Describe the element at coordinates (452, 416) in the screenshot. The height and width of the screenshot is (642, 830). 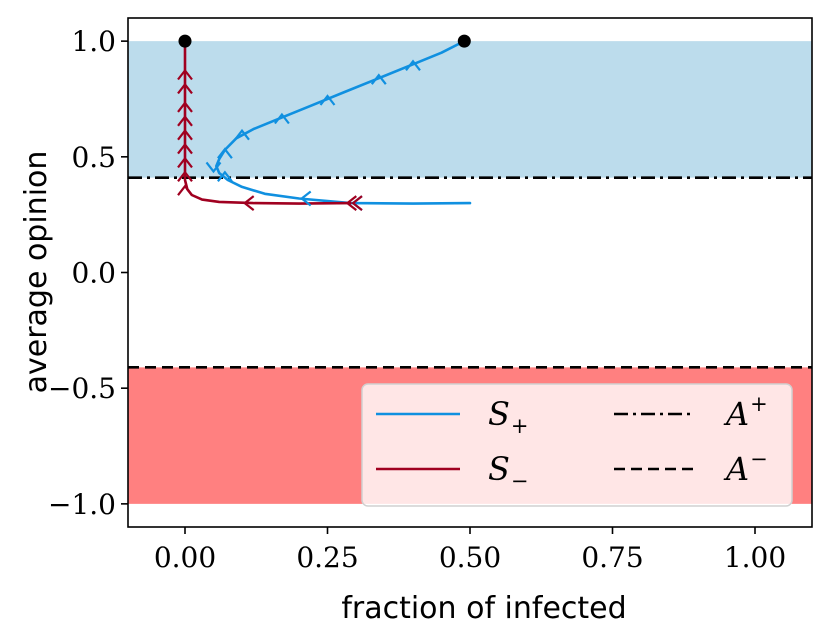
I see `legend-entry-s-plus: S+` at that location.